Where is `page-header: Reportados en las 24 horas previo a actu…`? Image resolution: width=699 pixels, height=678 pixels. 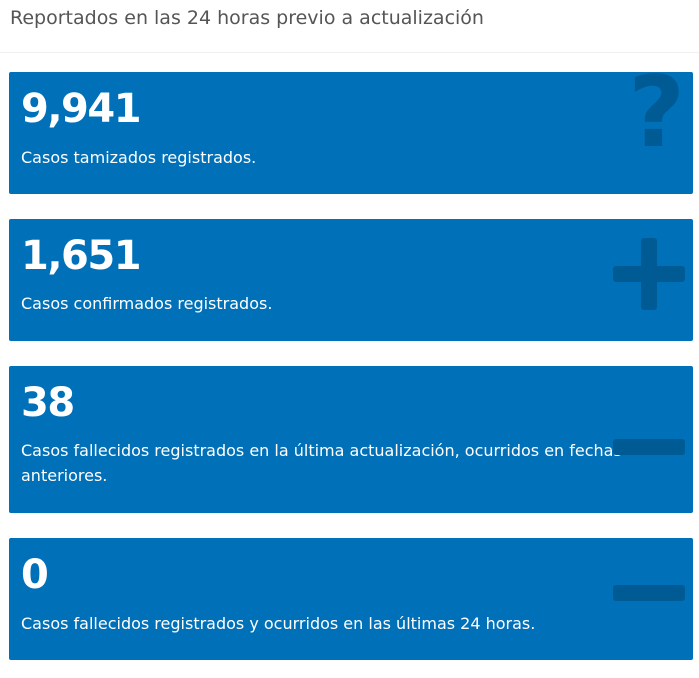 page-header: Reportados en las 24 horas previo a actu… is located at coordinates (349, 26).